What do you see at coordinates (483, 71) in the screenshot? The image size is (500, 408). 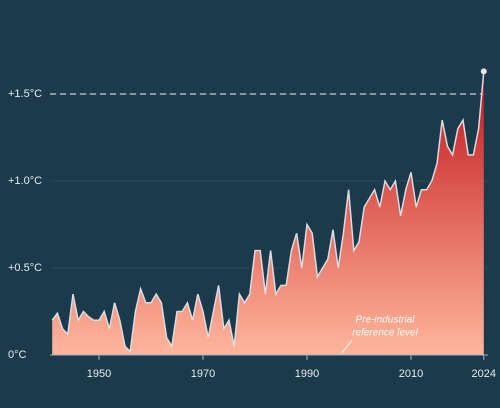 I see `end-point` at bounding box center [483, 71].